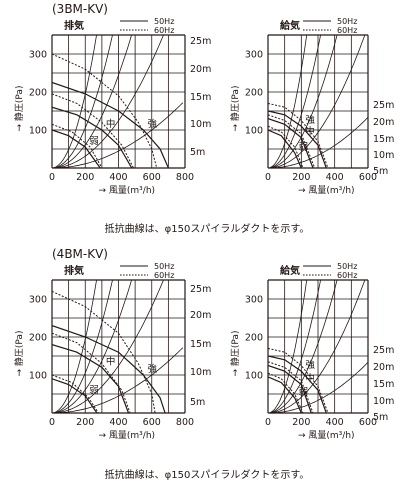 The height and width of the screenshot is (488, 414). Describe the element at coordinates (197, 152) in the screenshot. I see `duct-length-label: 5m` at that location.